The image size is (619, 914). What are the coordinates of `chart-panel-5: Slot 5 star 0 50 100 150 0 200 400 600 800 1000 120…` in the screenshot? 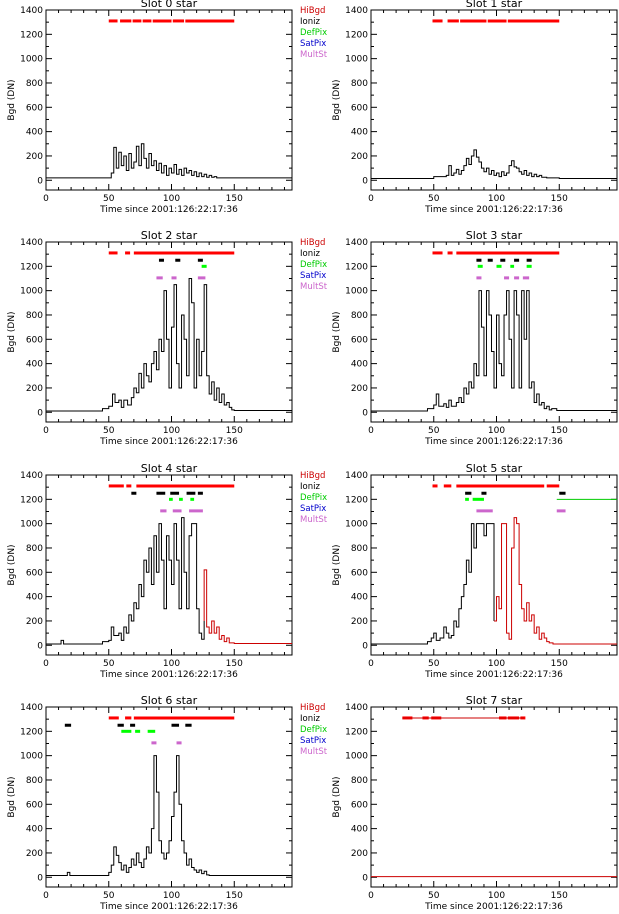 It's located at (475, 571).